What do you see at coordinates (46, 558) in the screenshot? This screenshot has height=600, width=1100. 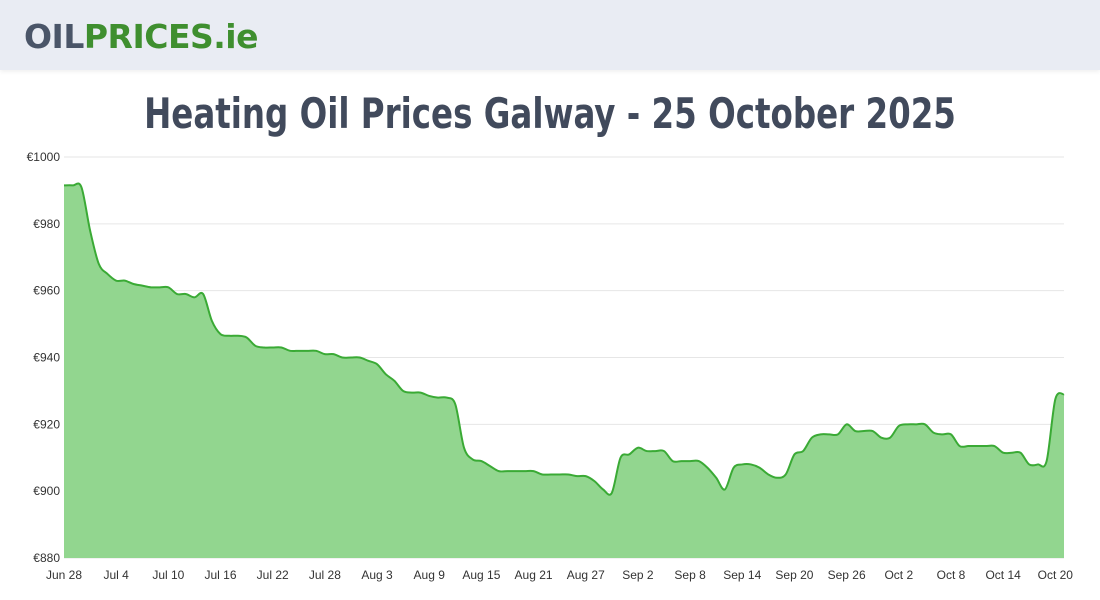 I see `y-tick-label: €880` at bounding box center [46, 558].